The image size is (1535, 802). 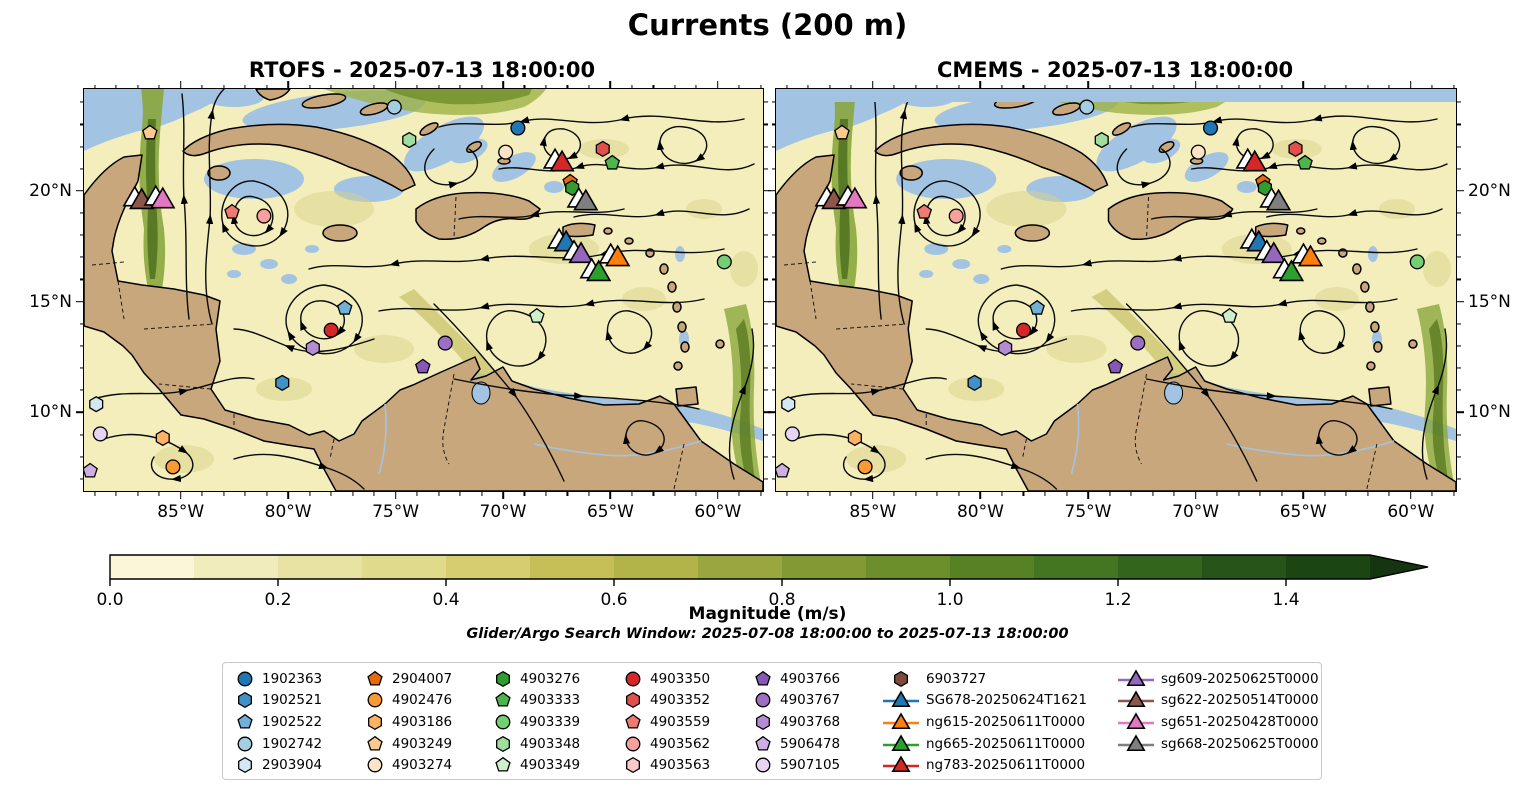 I want to click on glider-marker-ng783-20250611T0000, so click(x=562, y=160).